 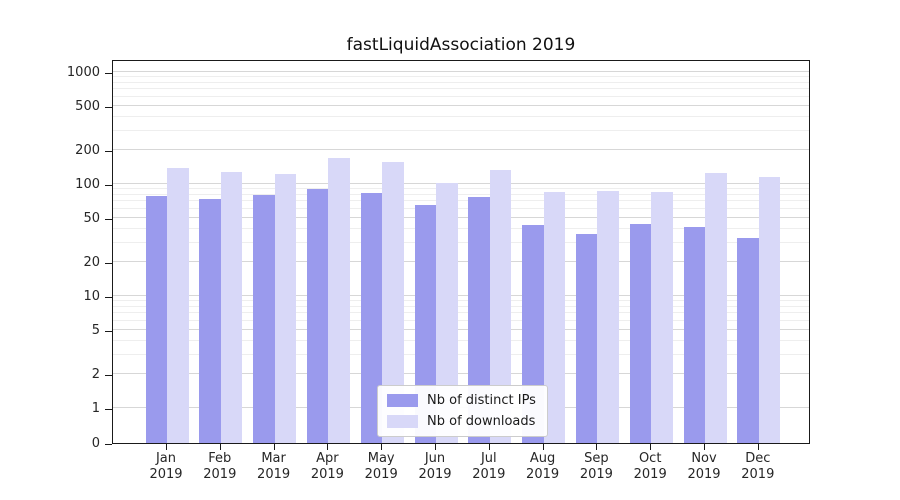 I want to click on bar-downloads-aug, so click(x=554, y=317).